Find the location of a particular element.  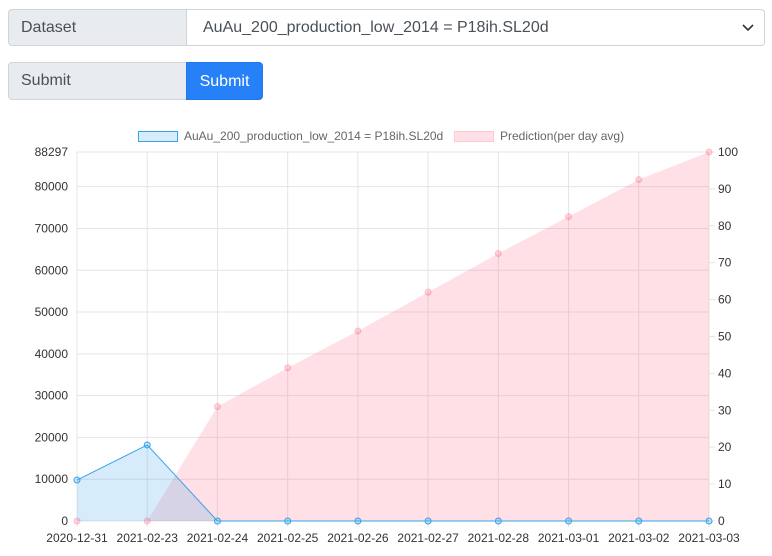

y-right-tick-label: 100 is located at coordinates (728, 152).